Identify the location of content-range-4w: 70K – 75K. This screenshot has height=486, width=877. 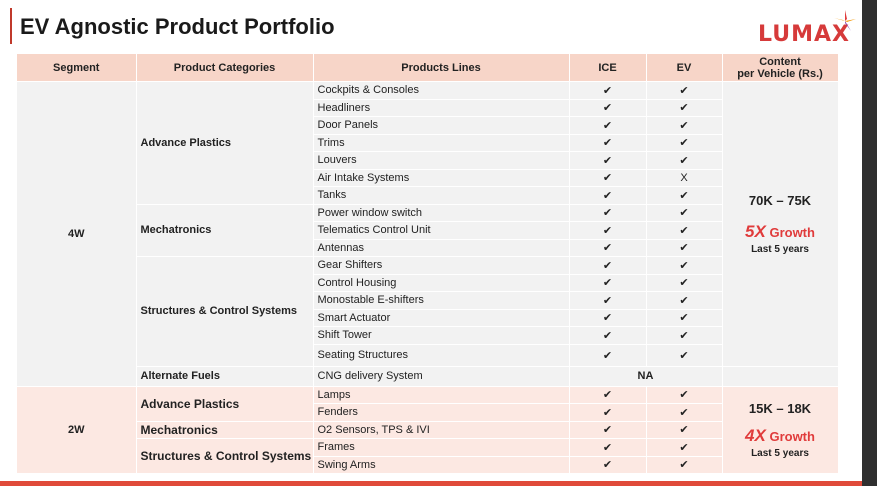
(780, 200).